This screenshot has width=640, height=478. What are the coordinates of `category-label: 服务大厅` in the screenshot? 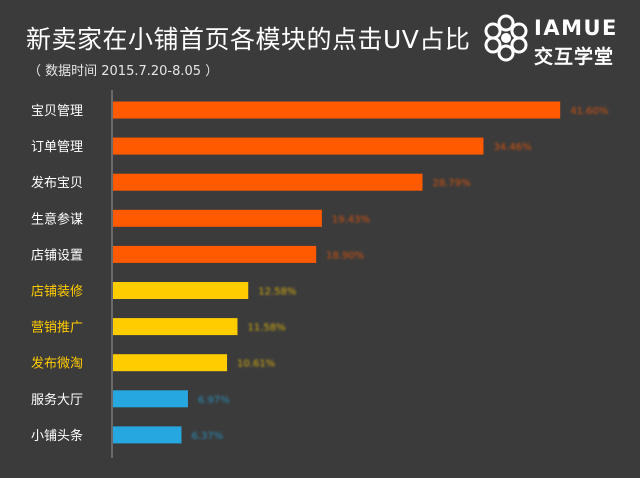 It's located at (57, 400).